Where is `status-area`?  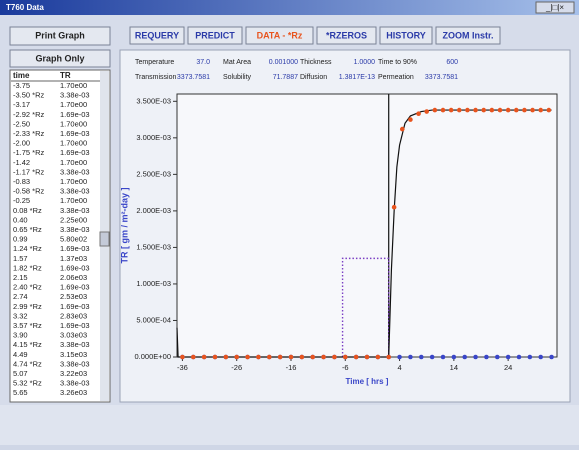
status-area is located at coordinates (289, 425).